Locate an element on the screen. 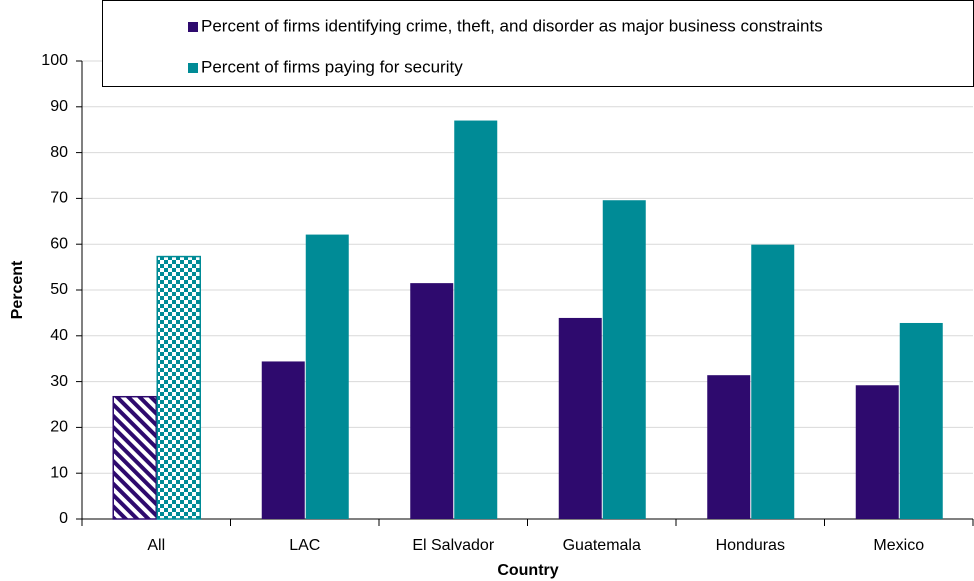 The height and width of the screenshot is (581, 974). y-tick-label: 40 is located at coordinates (59, 335).